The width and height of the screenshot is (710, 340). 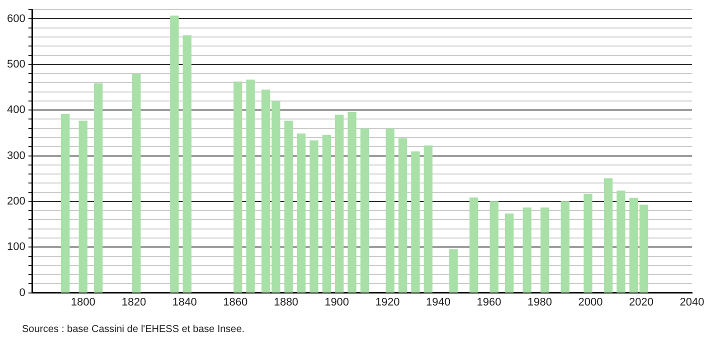 What do you see at coordinates (22, 292) in the screenshot?
I see `y-tick-label: 0` at bounding box center [22, 292].